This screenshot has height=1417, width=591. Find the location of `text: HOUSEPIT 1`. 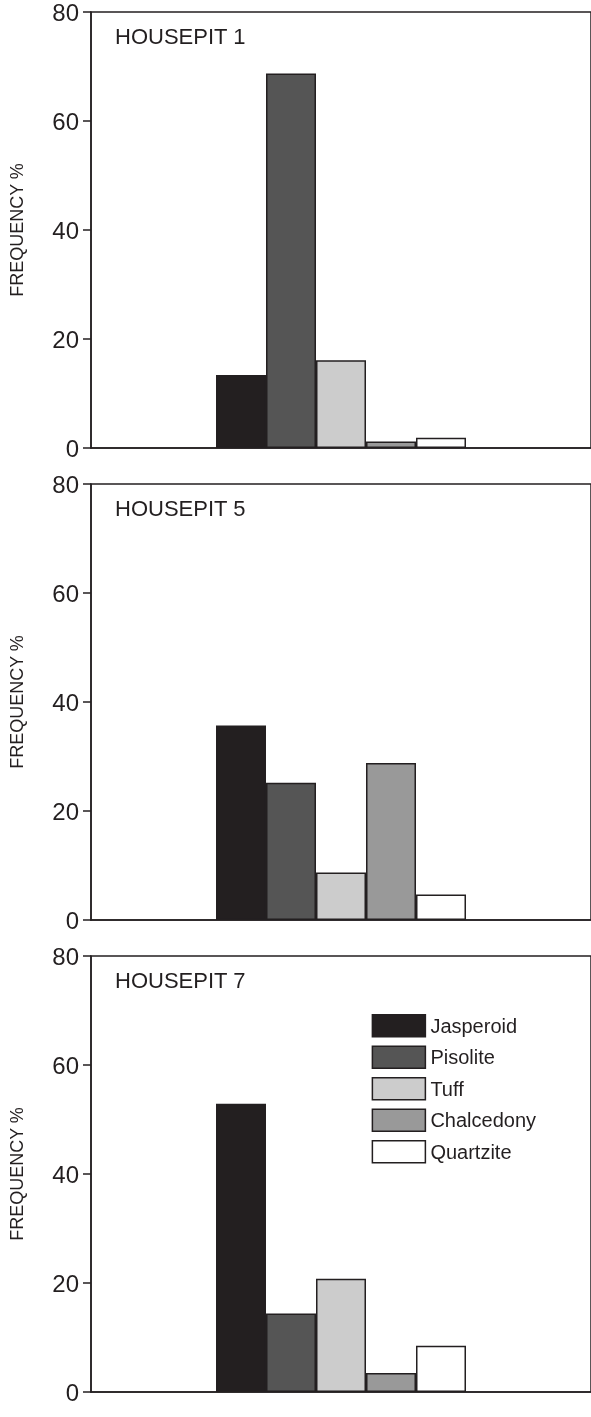

text: HOUSEPIT 1 is located at coordinates (180, 36).